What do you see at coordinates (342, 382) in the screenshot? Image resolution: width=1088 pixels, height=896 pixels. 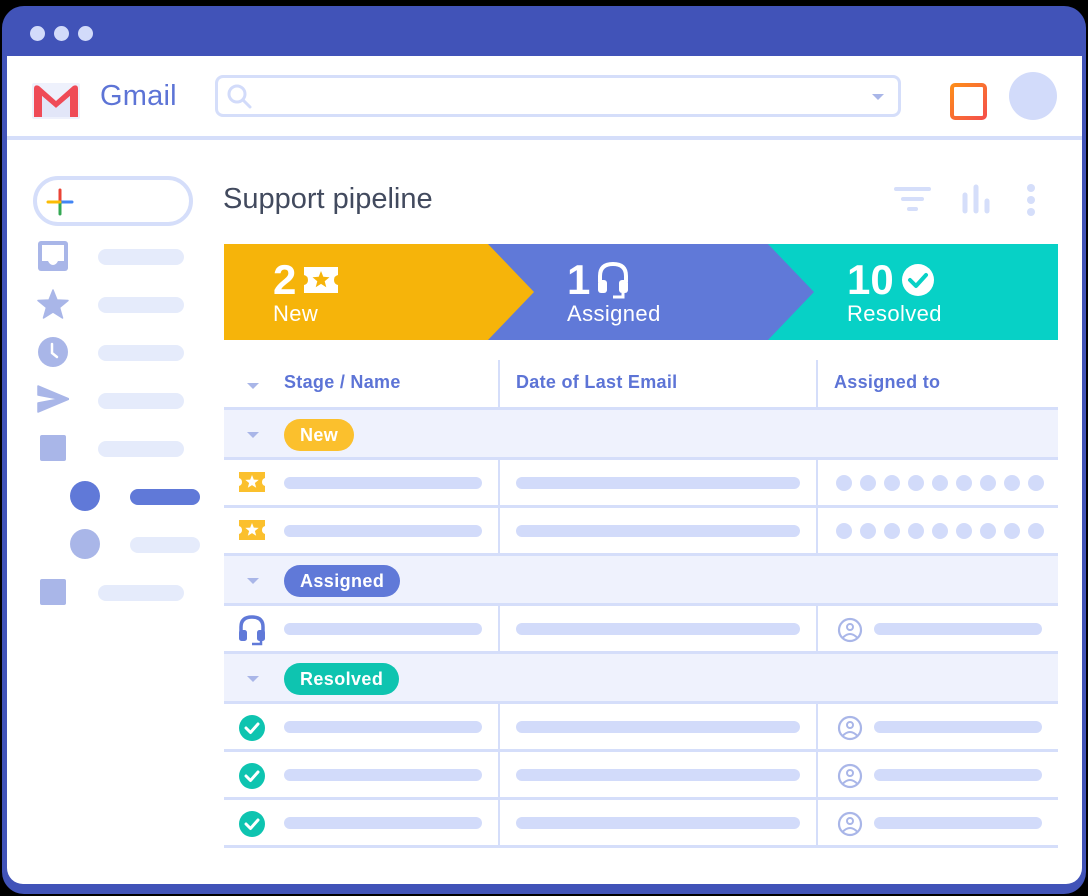 I see `column-header-stage-name: Stage / Name` at bounding box center [342, 382].